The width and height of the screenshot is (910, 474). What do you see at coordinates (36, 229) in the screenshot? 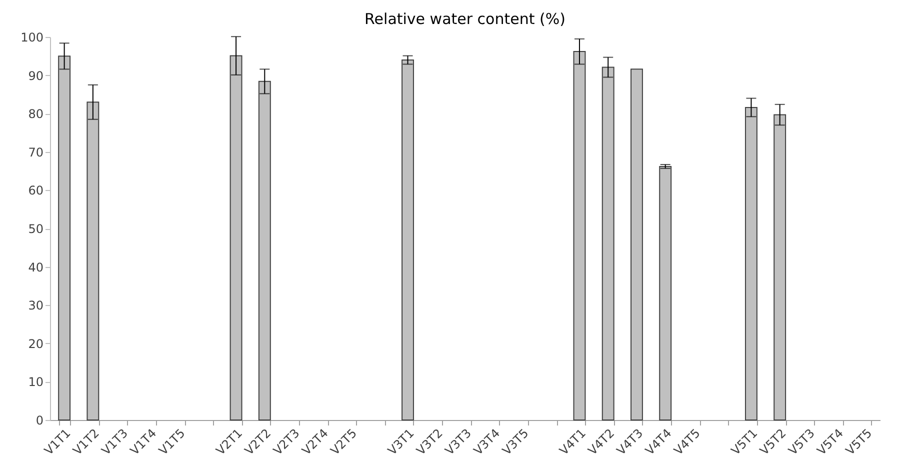
I see `y-tick-label: 50` at bounding box center [36, 229].